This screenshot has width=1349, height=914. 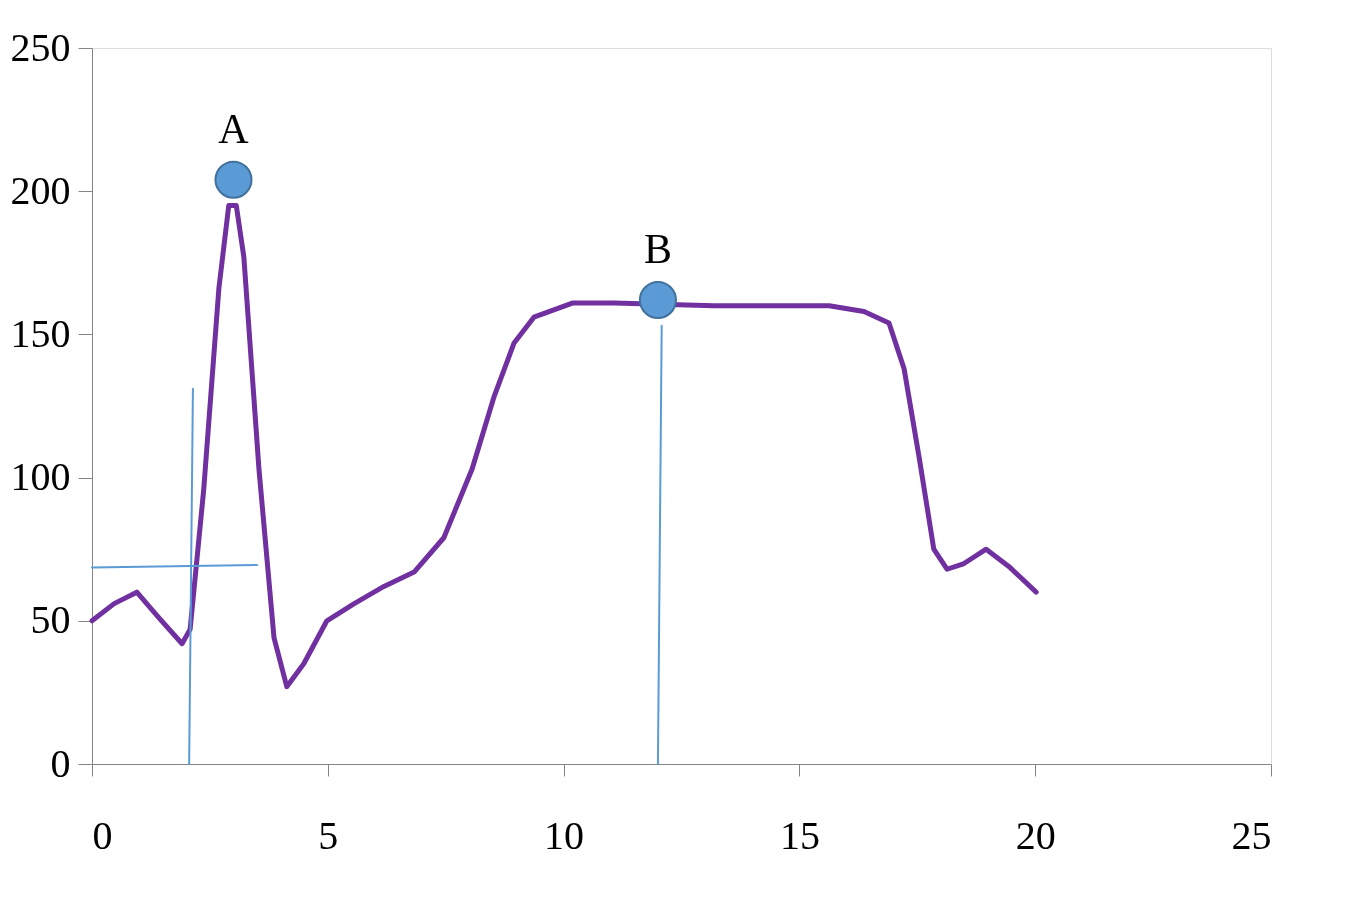 What do you see at coordinates (1251, 835) in the screenshot?
I see `x-tick-label: 25` at bounding box center [1251, 835].